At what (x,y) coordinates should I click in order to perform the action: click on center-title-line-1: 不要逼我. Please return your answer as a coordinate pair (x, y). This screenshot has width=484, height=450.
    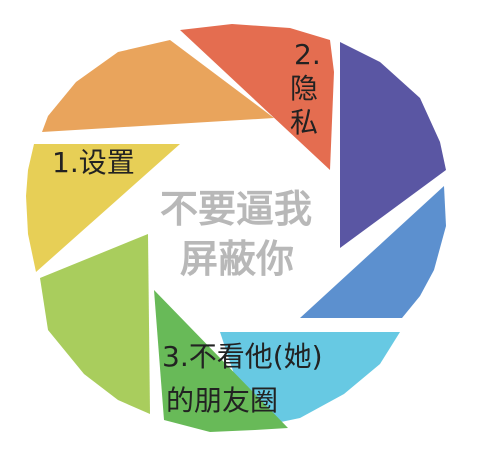
    Looking at the image, I should click on (236, 209).